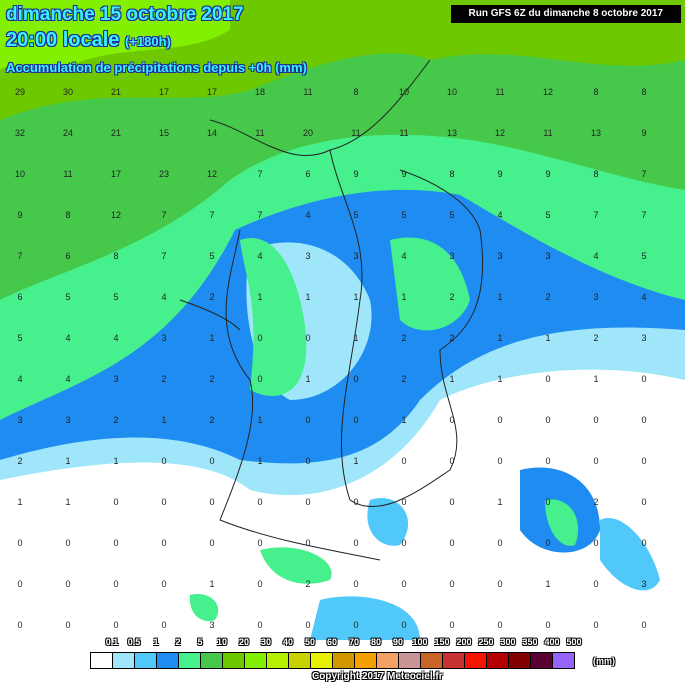  What do you see at coordinates (200, 642) in the screenshot?
I see `legend-tick: 5` at bounding box center [200, 642].